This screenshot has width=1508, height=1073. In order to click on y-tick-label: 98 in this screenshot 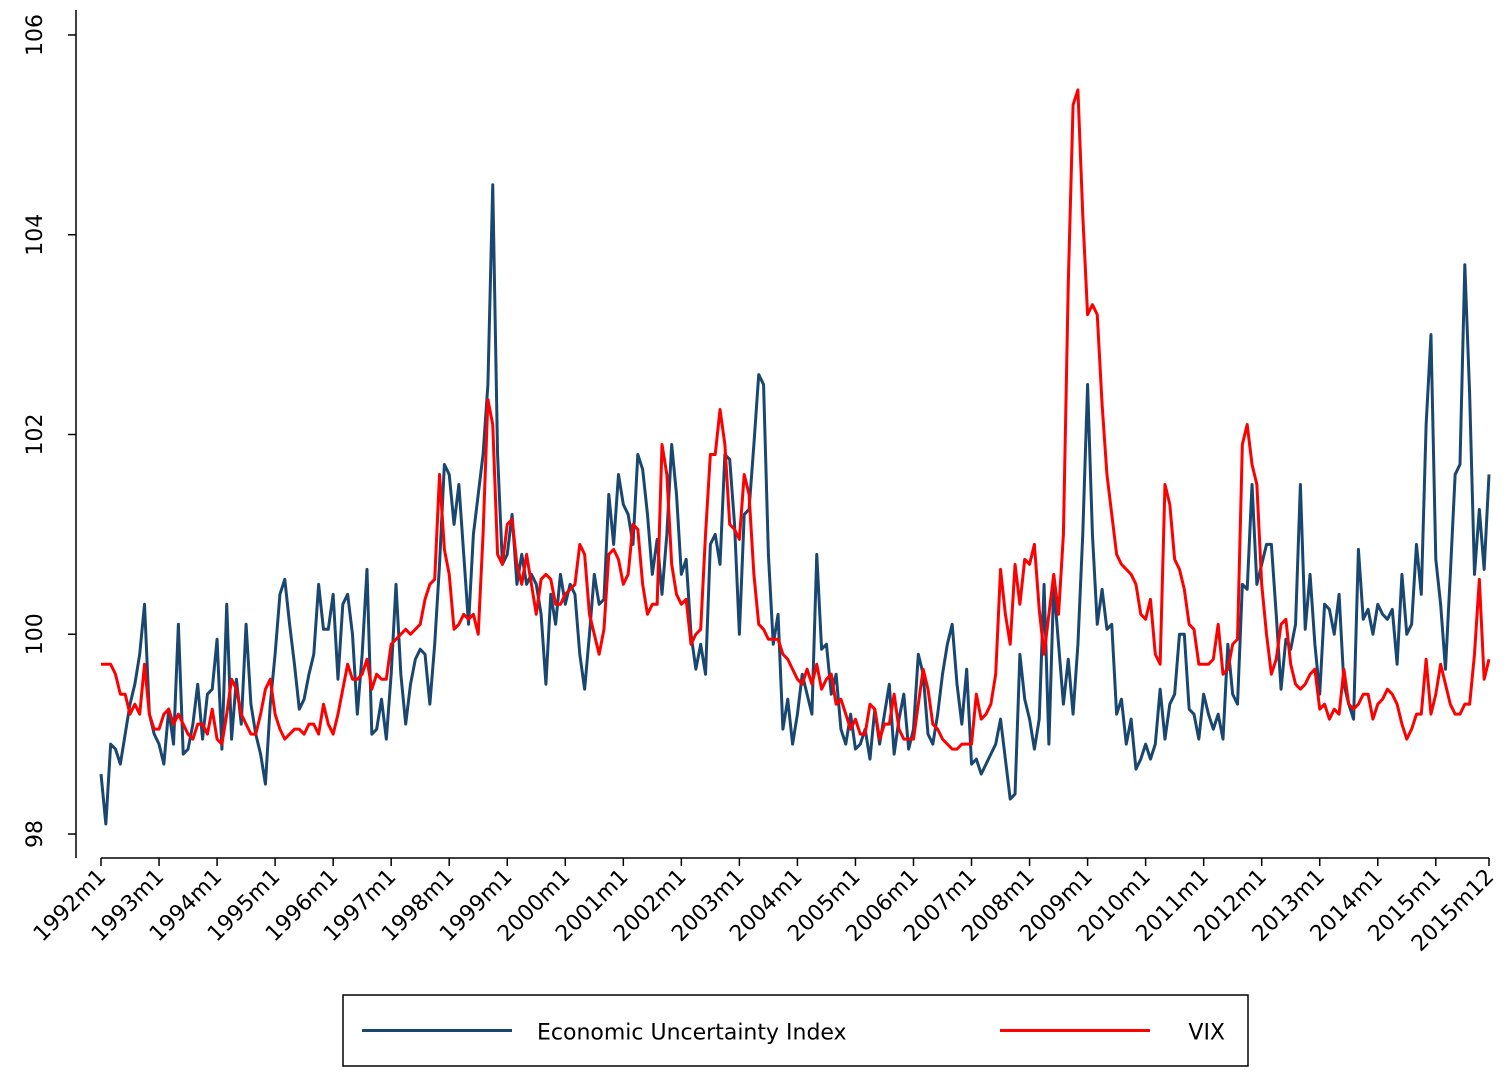, I will do `click(35, 834)`.